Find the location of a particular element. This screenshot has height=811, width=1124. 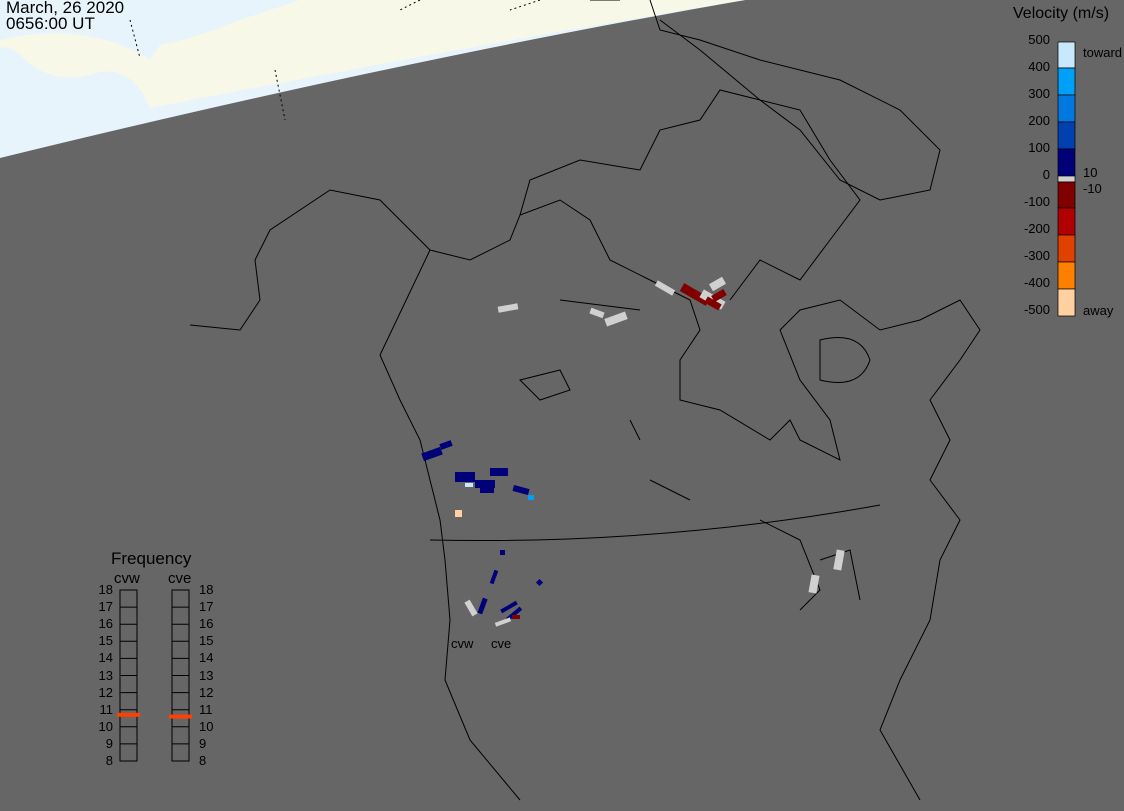

date-label: March, 26 2020 is located at coordinates (65, 8).